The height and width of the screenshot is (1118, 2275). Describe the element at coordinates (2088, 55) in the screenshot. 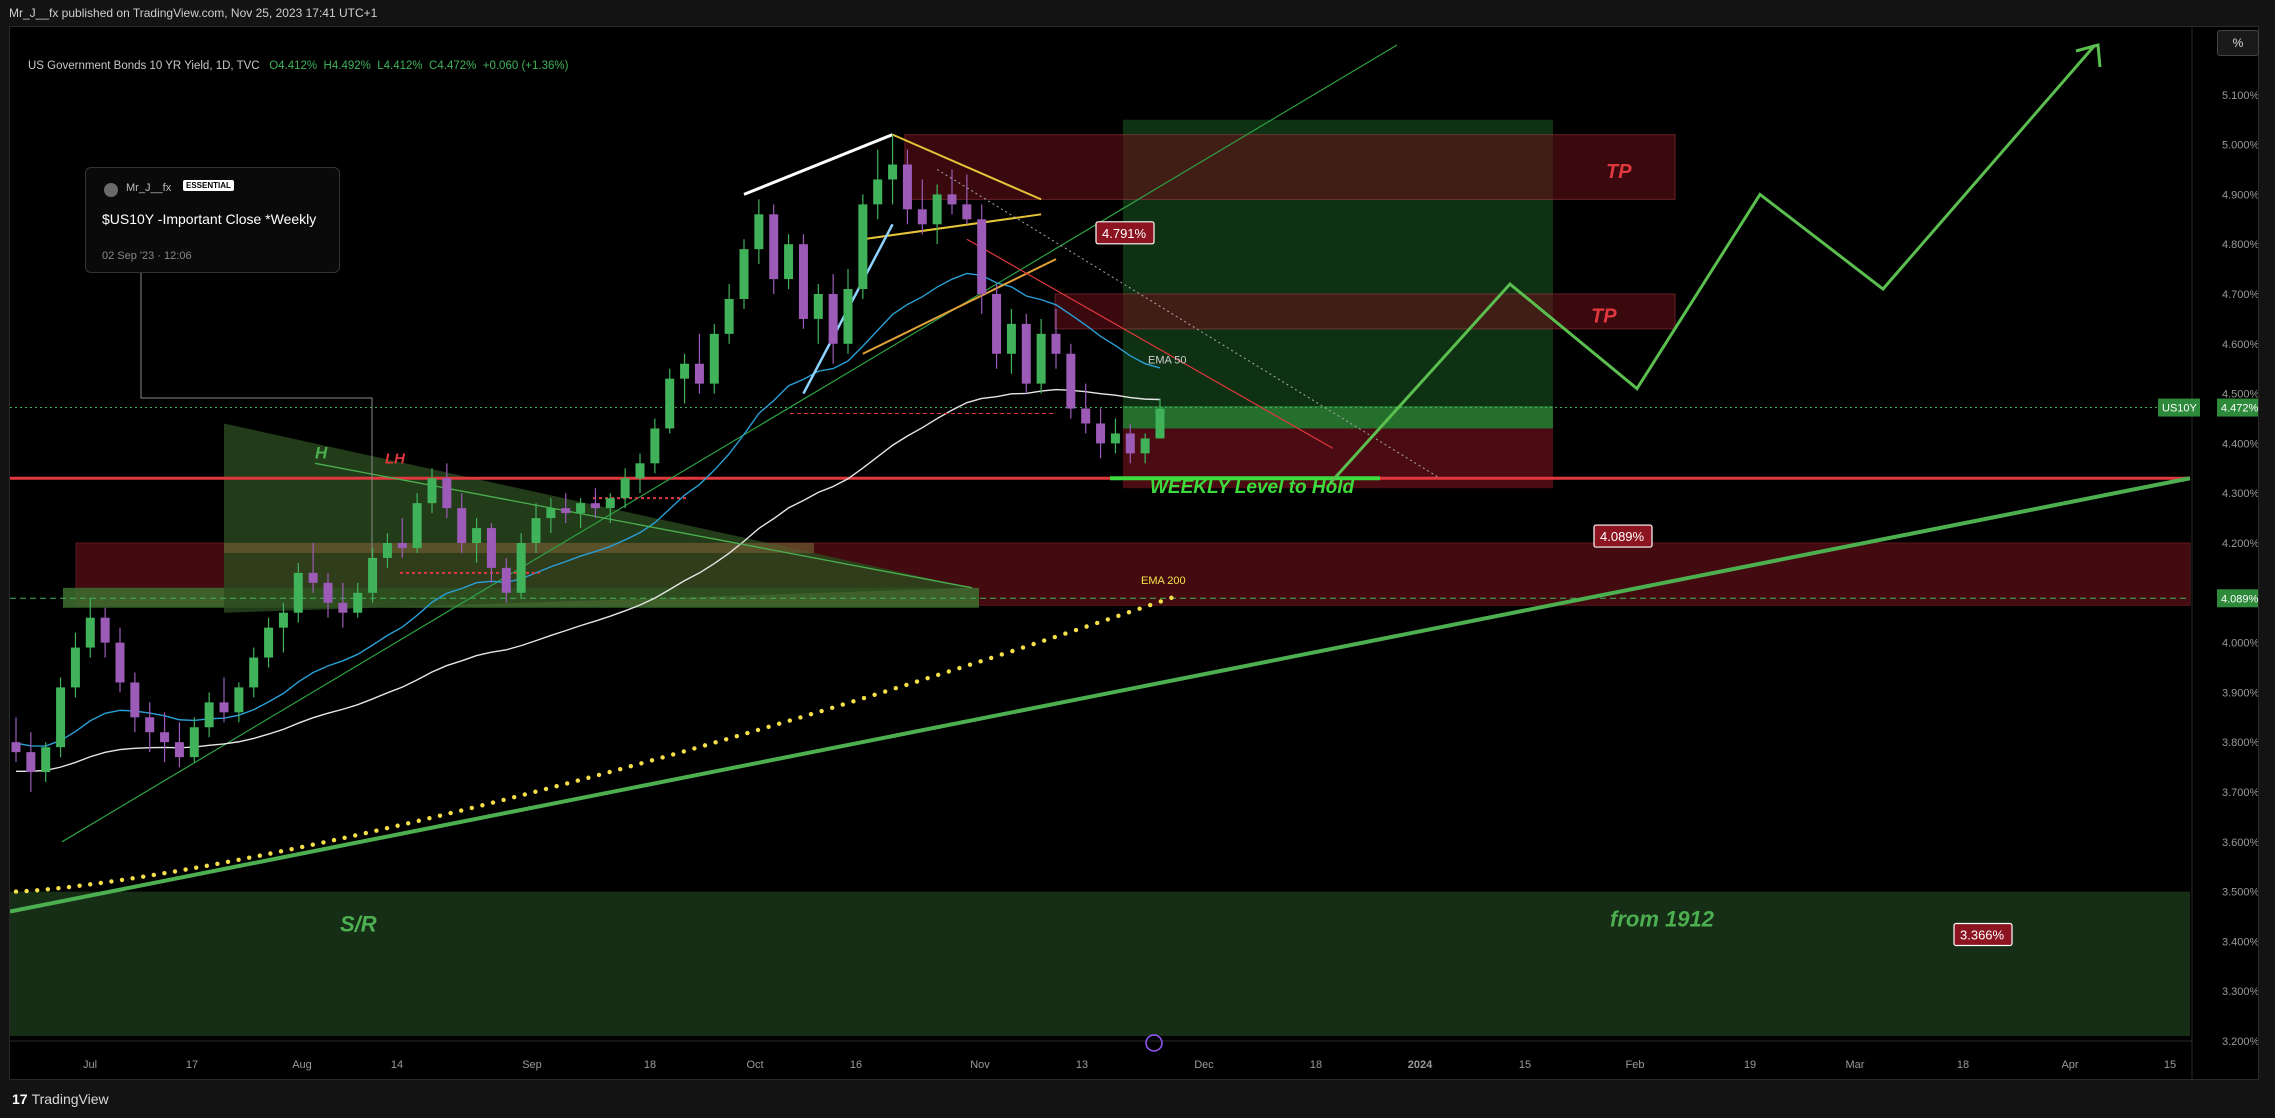

I see `projected-arrowhead` at that location.